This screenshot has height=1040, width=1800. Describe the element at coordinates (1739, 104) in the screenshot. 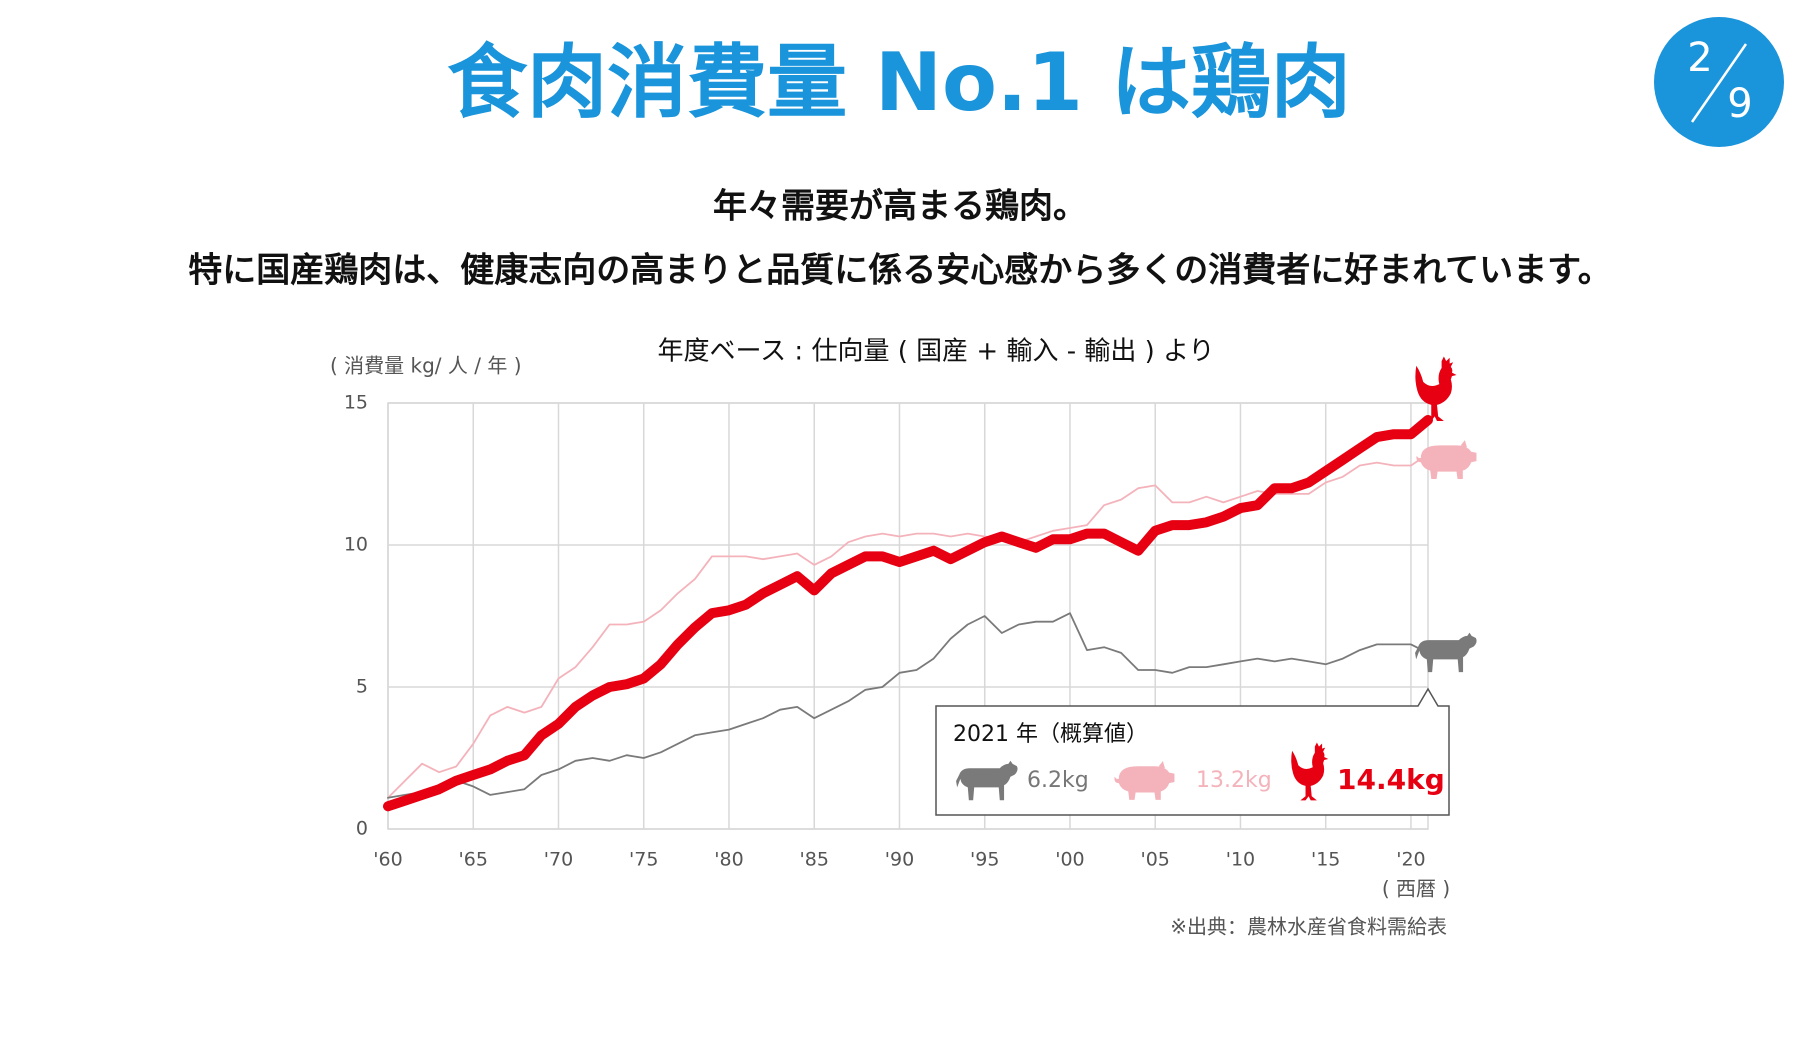

I see `page-total: 9` at that location.